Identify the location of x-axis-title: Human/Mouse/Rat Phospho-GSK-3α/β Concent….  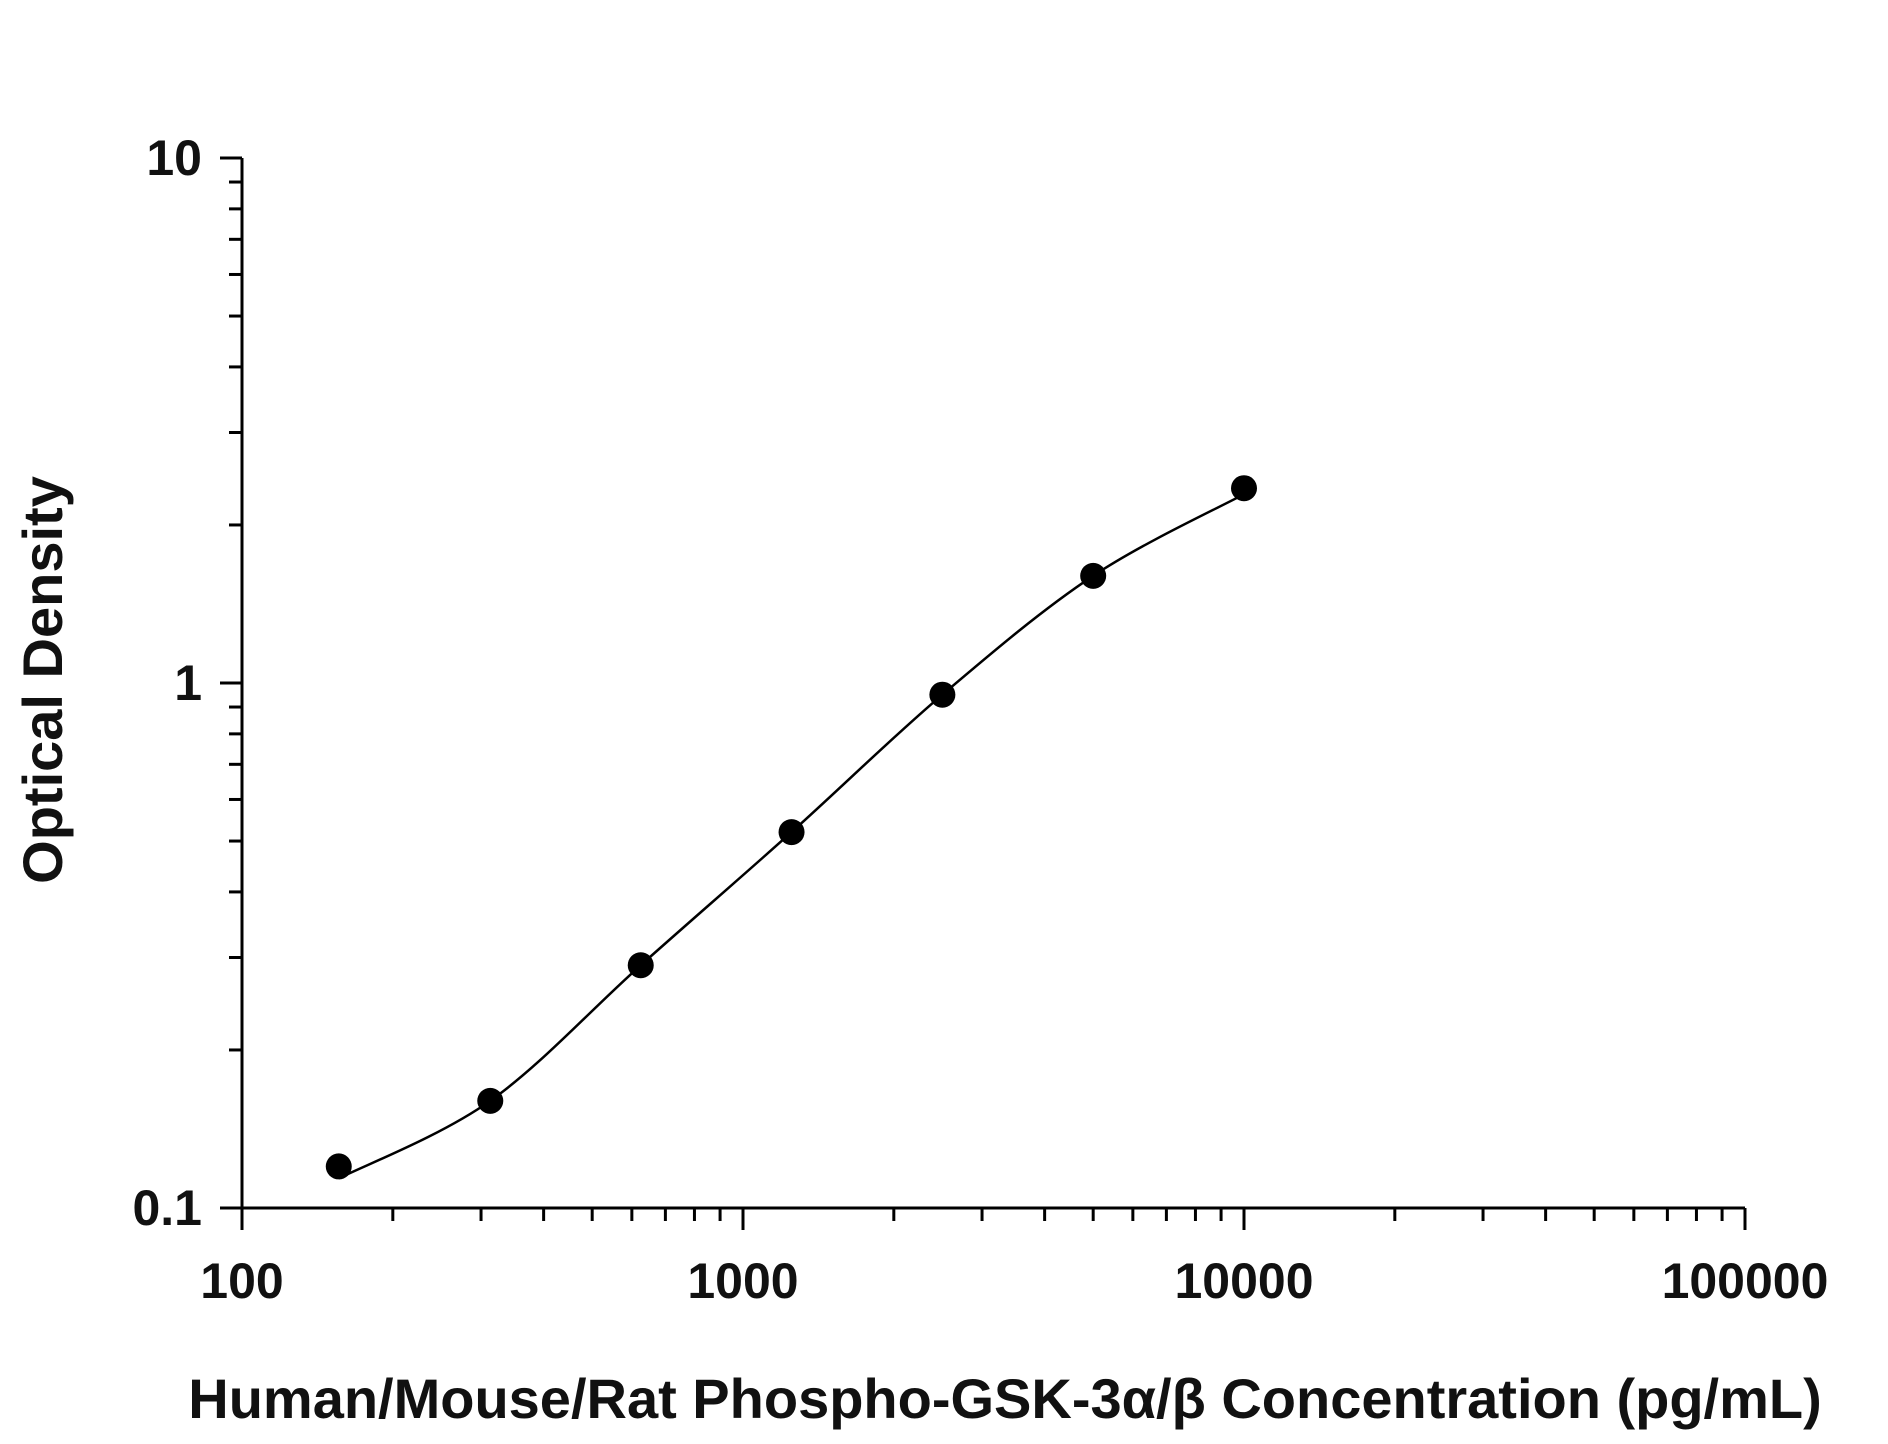
(1005, 1398).